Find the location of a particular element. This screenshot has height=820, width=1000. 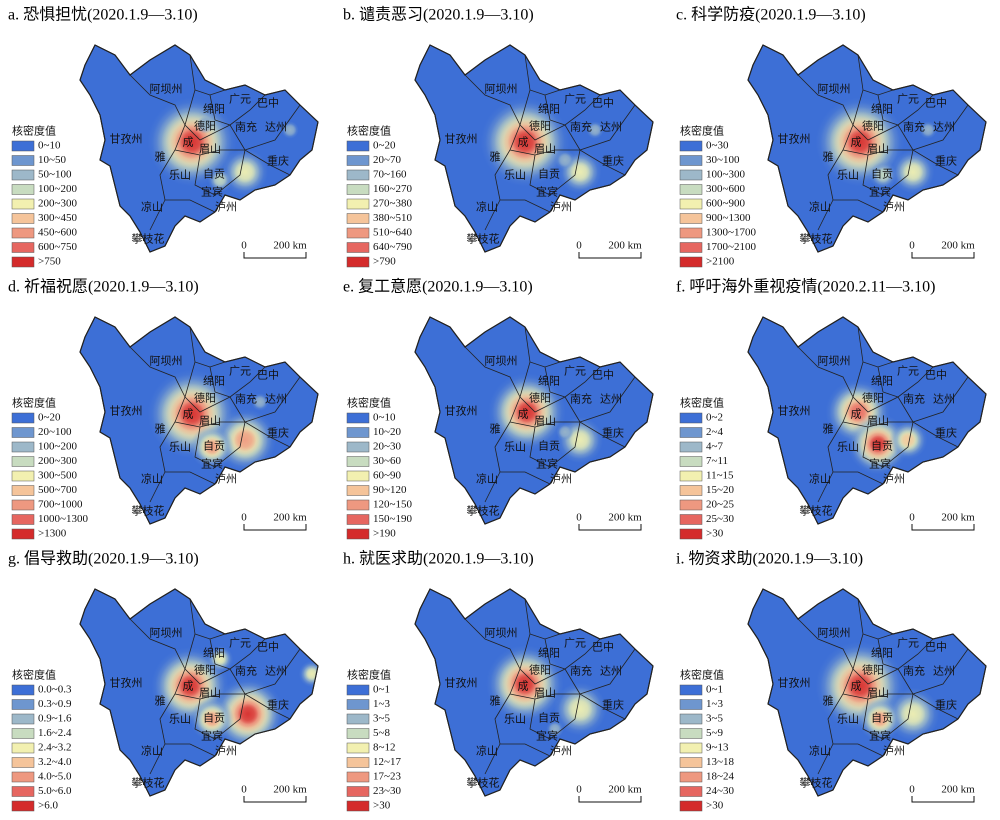

region-label: 凉山 is located at coordinates (487, 207).